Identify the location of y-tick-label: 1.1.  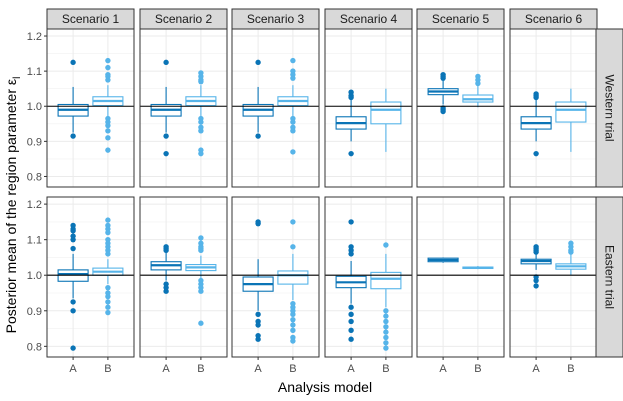
(34, 72).